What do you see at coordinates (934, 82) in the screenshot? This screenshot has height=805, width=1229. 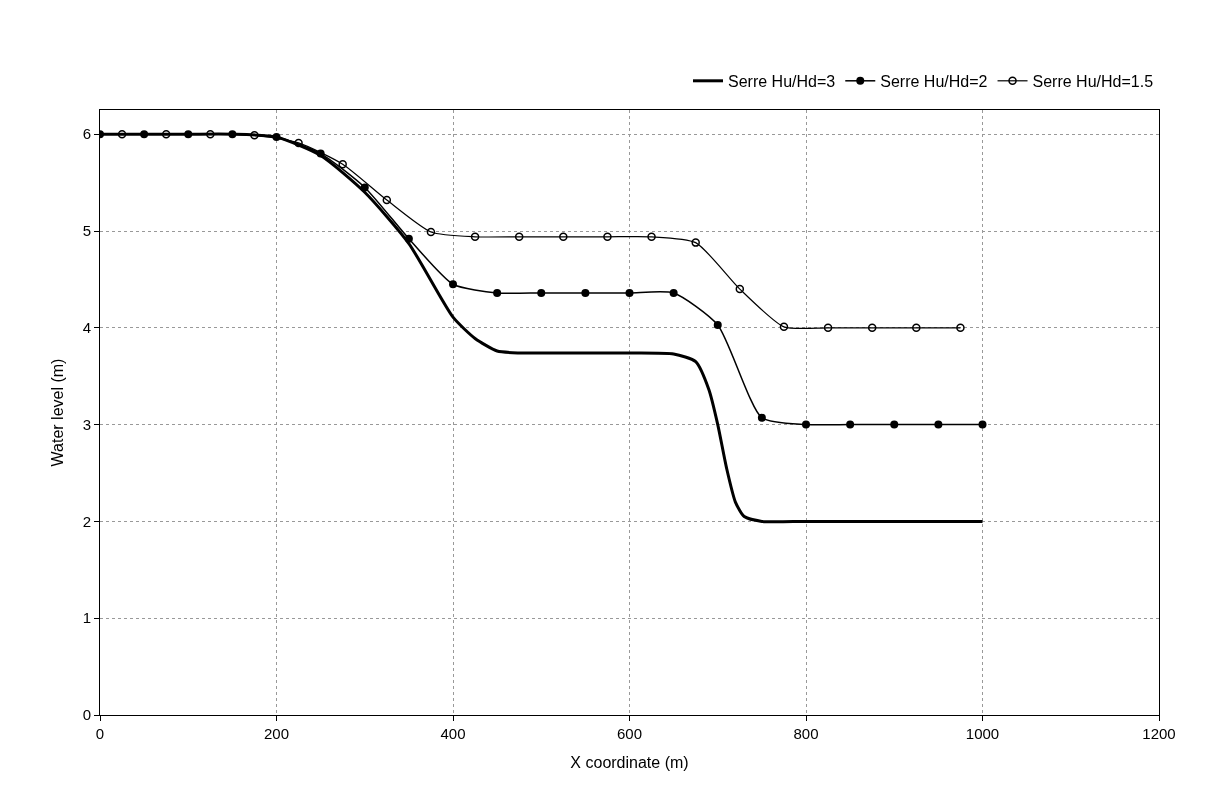 I see `legend-label: Serre Hu/Hd=2` at bounding box center [934, 82].